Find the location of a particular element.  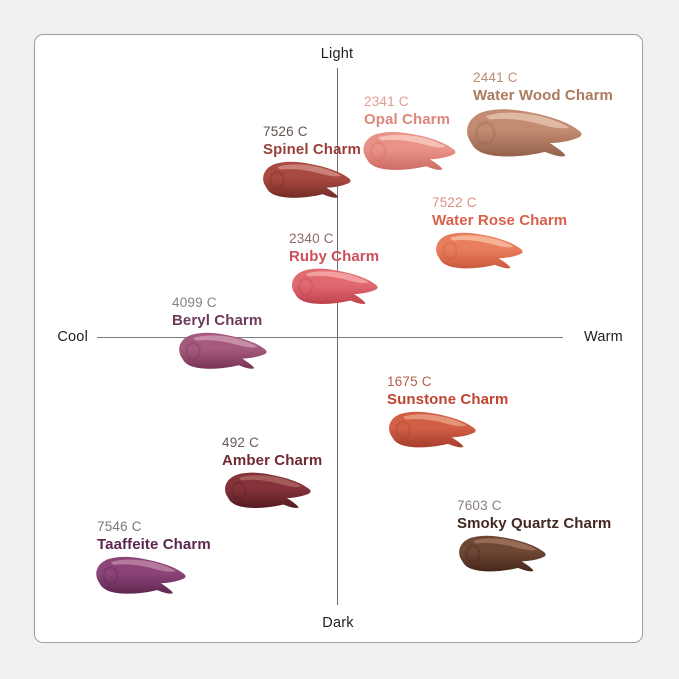

shade-code: 2341 C is located at coordinates (386, 101).